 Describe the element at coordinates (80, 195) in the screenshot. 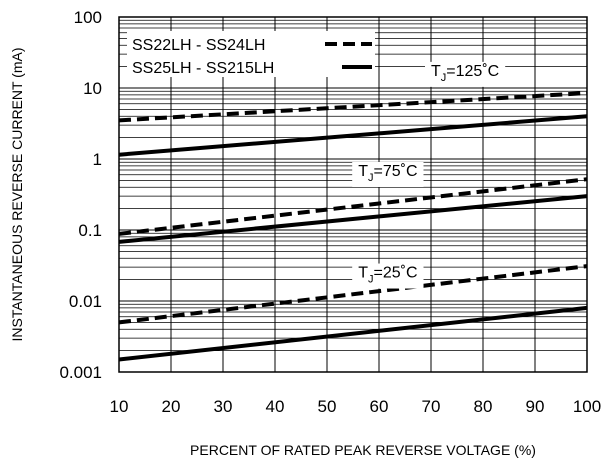

I see `y-tick-labels: 0.001 0.01 0.1 1 10 100` at that location.